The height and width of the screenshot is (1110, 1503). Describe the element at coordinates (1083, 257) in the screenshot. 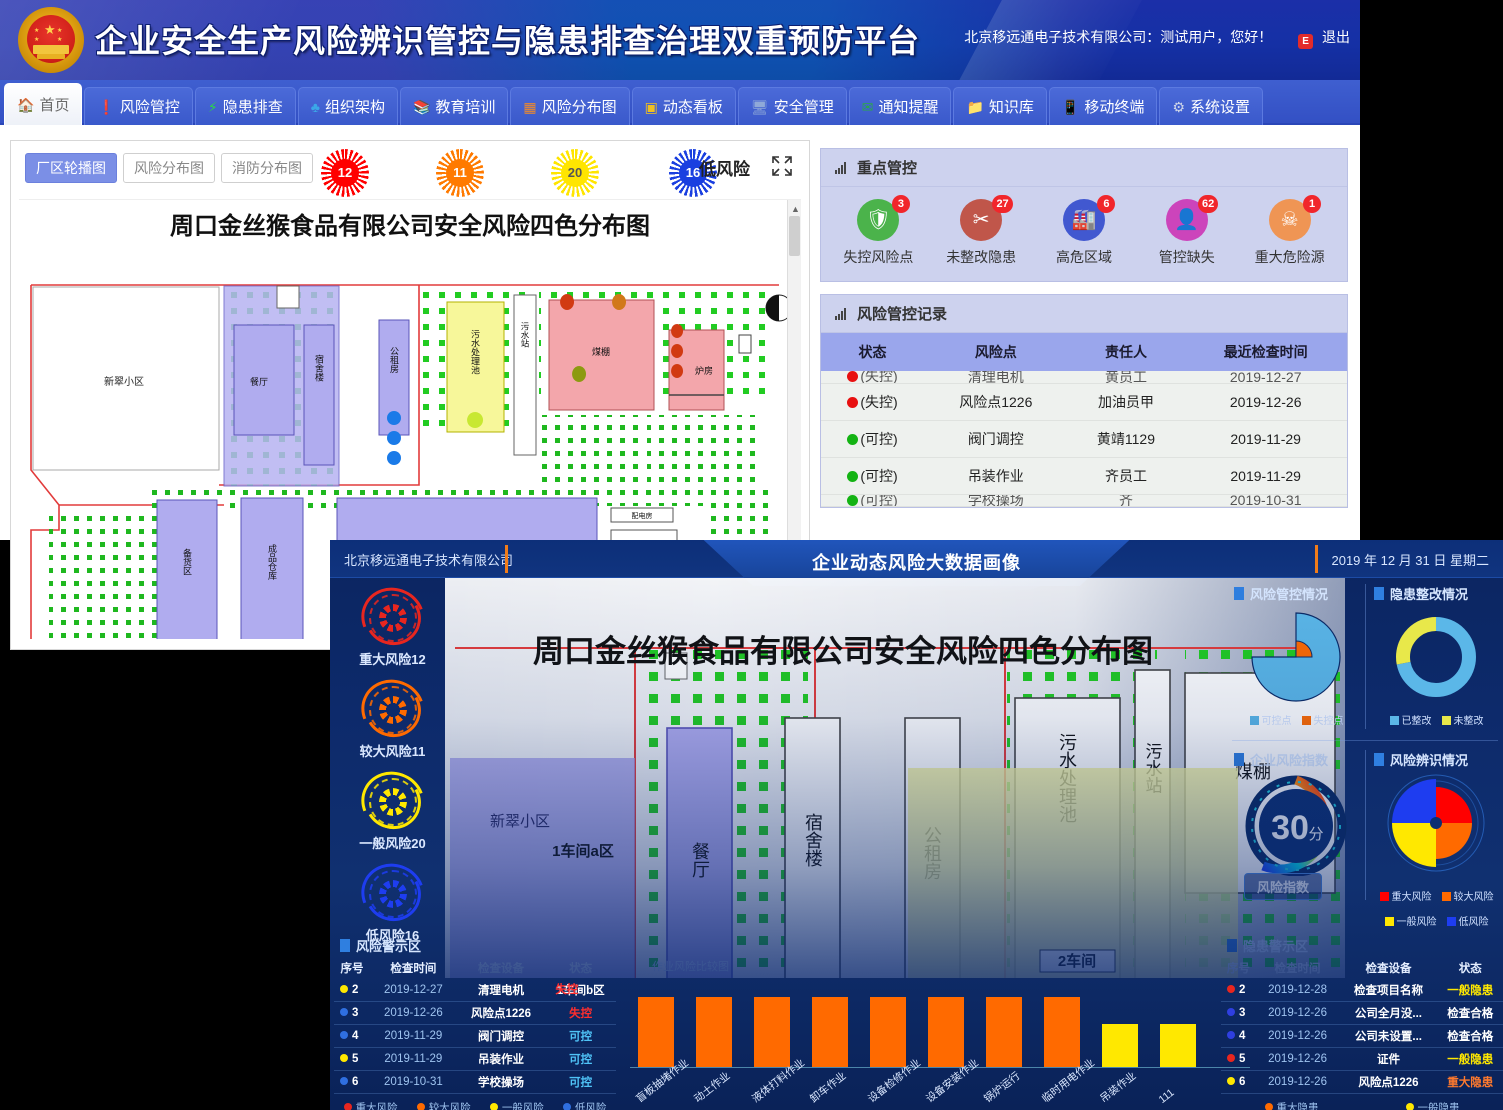

I see `kpi-label: 高危区域` at that location.